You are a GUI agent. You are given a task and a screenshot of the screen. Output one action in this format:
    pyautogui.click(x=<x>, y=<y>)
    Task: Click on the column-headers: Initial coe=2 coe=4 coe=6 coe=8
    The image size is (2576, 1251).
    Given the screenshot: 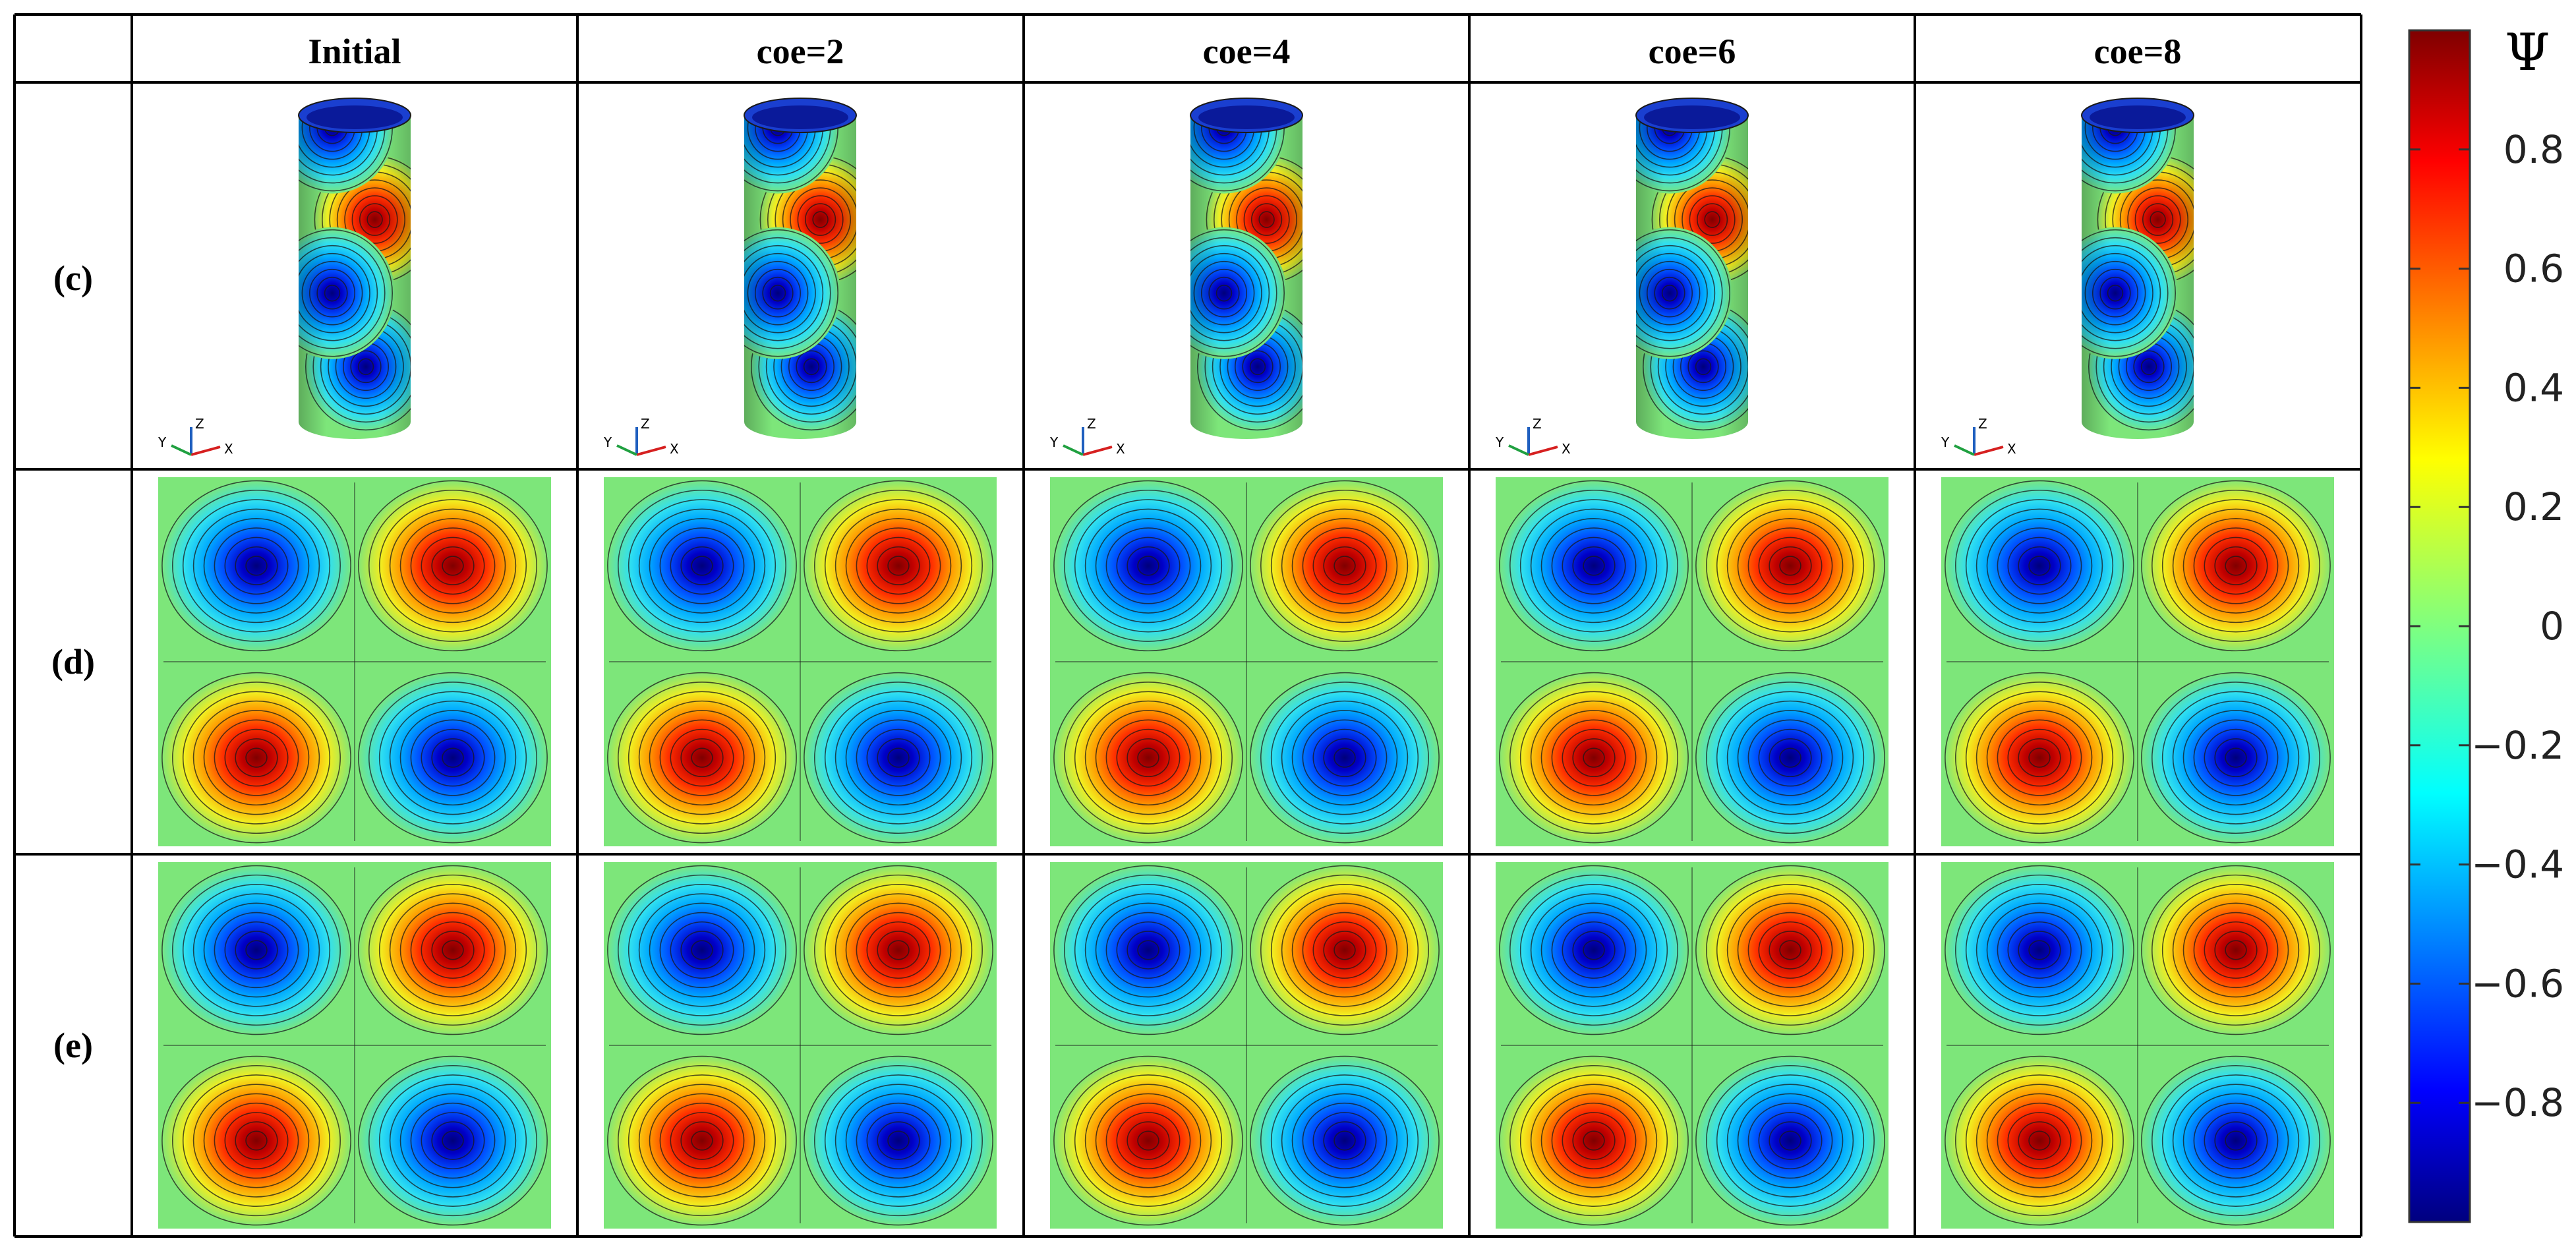 What is the action you would take?
    pyautogui.click(x=1244, y=52)
    